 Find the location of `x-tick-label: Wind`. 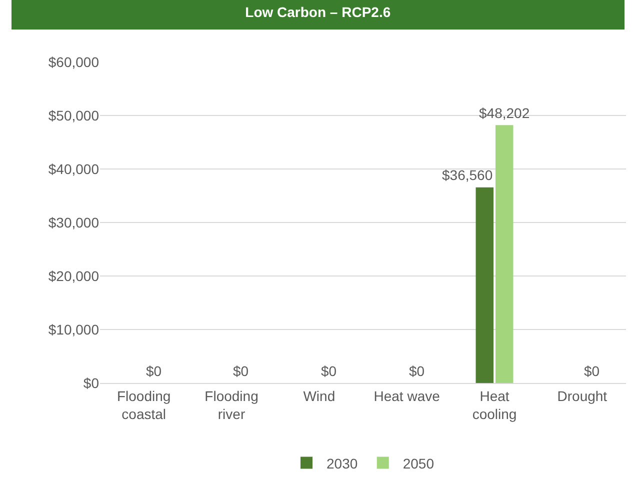

x-tick-label: Wind is located at coordinates (319, 396).